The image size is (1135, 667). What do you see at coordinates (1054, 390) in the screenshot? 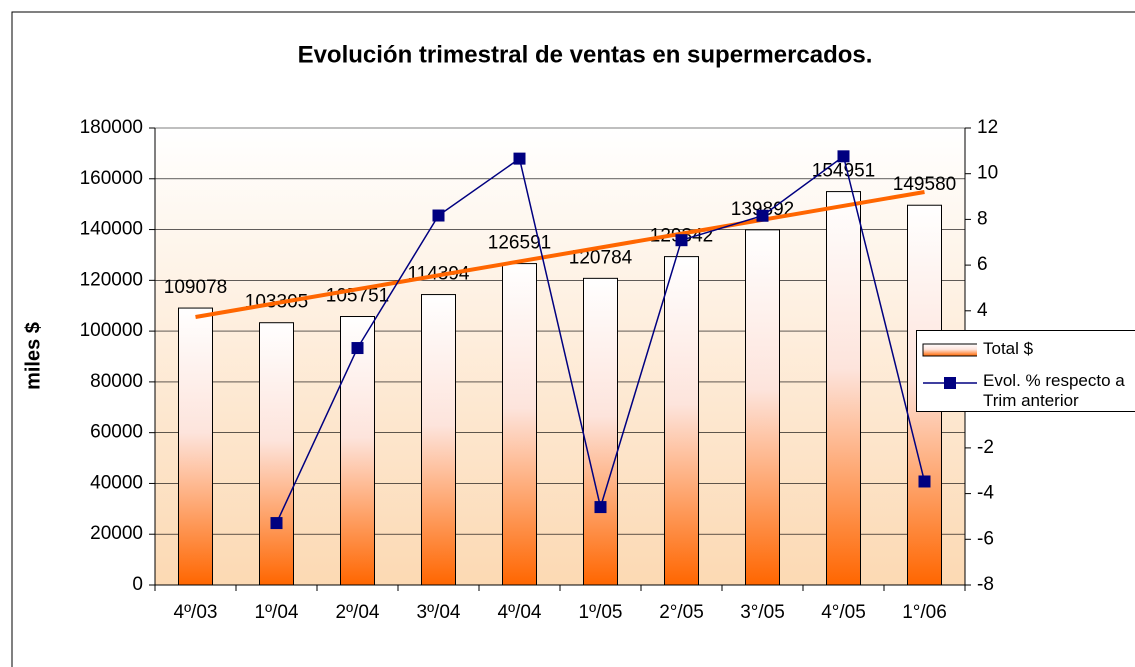
I see `legend-label: Evol. % respecto a Trim anterior` at bounding box center [1054, 390].